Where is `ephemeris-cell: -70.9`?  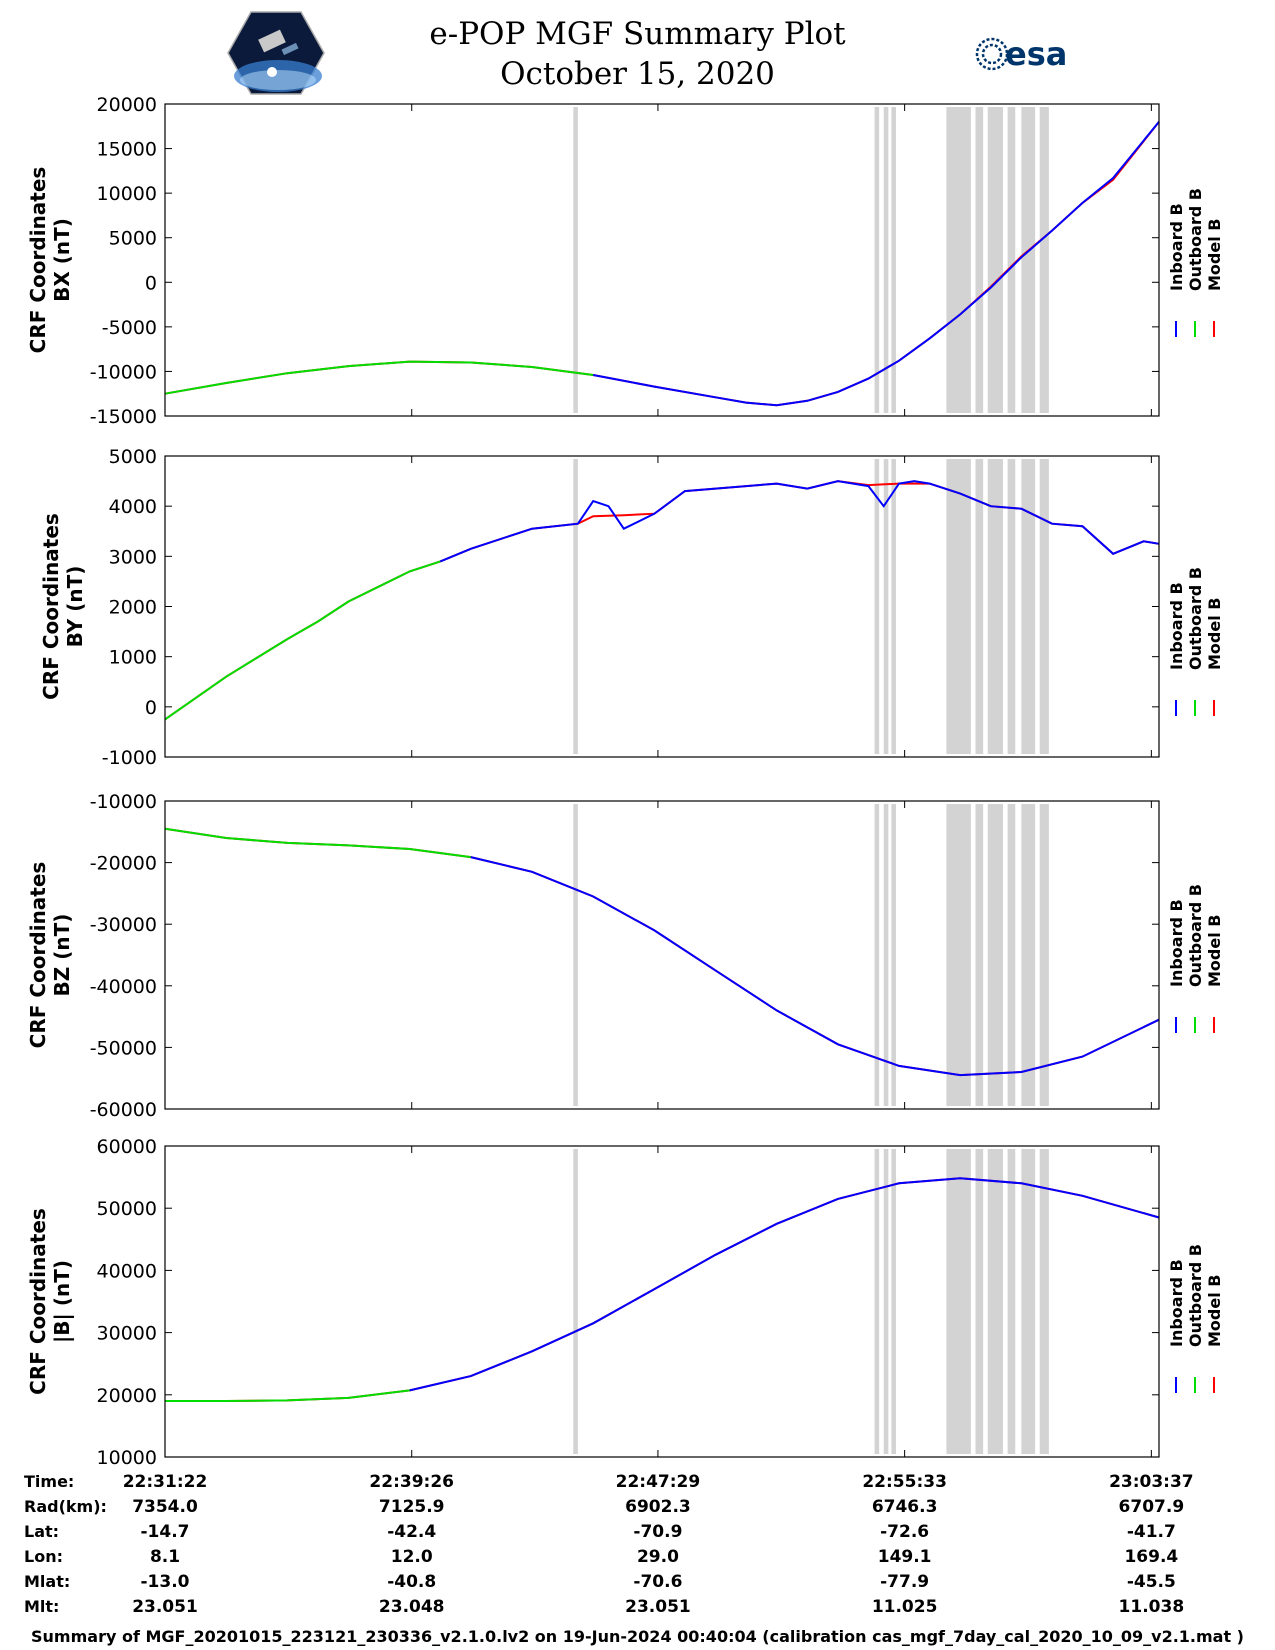
ephemeris-cell: -70.9 is located at coordinates (657, 1532).